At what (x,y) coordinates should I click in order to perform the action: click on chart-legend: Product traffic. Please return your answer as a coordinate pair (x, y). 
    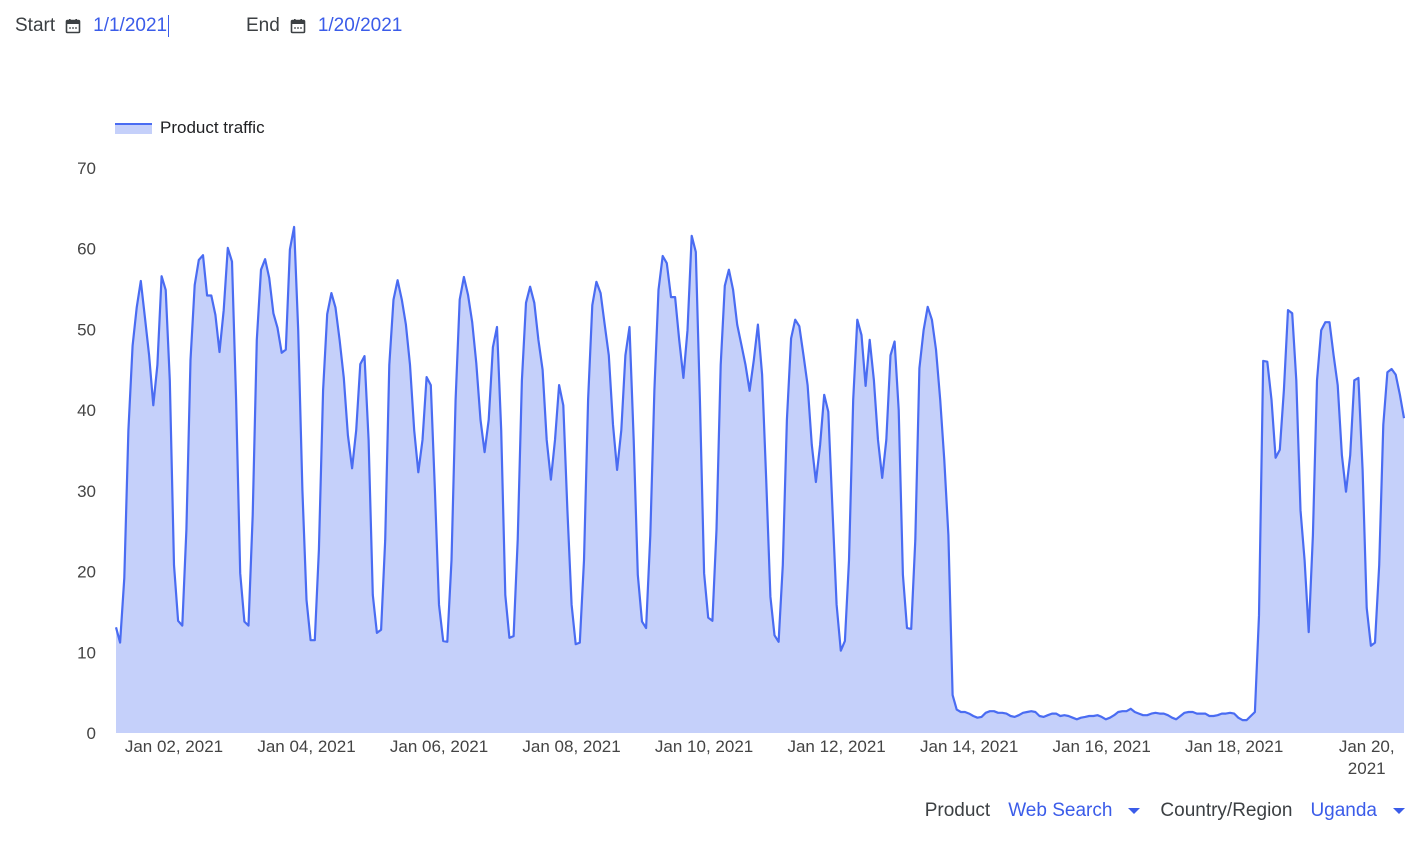
    Looking at the image, I should click on (190, 128).